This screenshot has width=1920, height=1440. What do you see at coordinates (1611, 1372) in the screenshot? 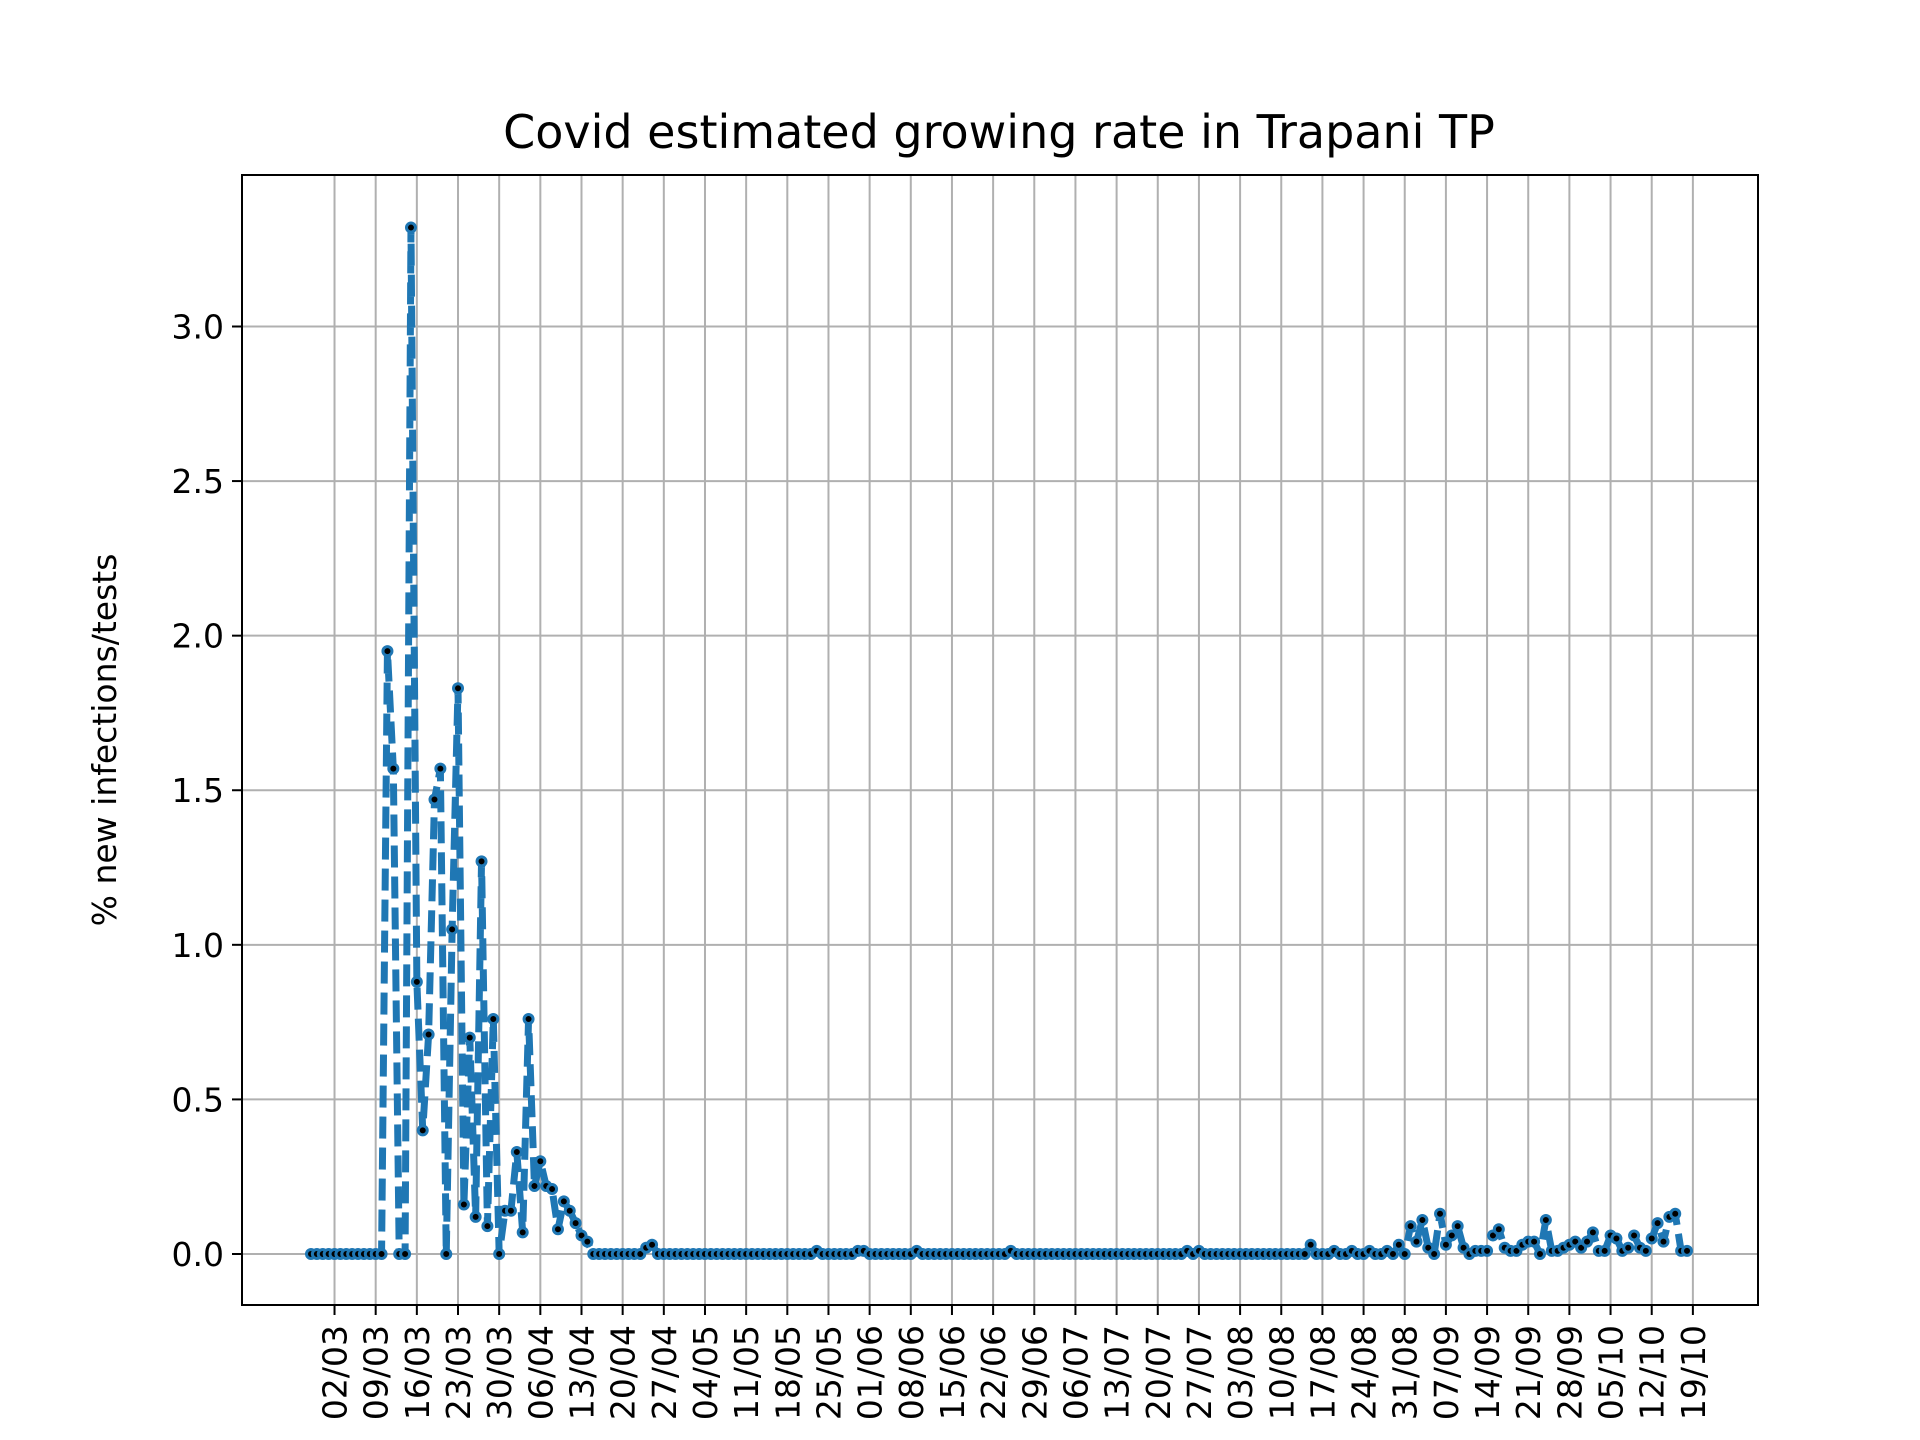
I see `x-tick-label: 05/10` at bounding box center [1611, 1372].